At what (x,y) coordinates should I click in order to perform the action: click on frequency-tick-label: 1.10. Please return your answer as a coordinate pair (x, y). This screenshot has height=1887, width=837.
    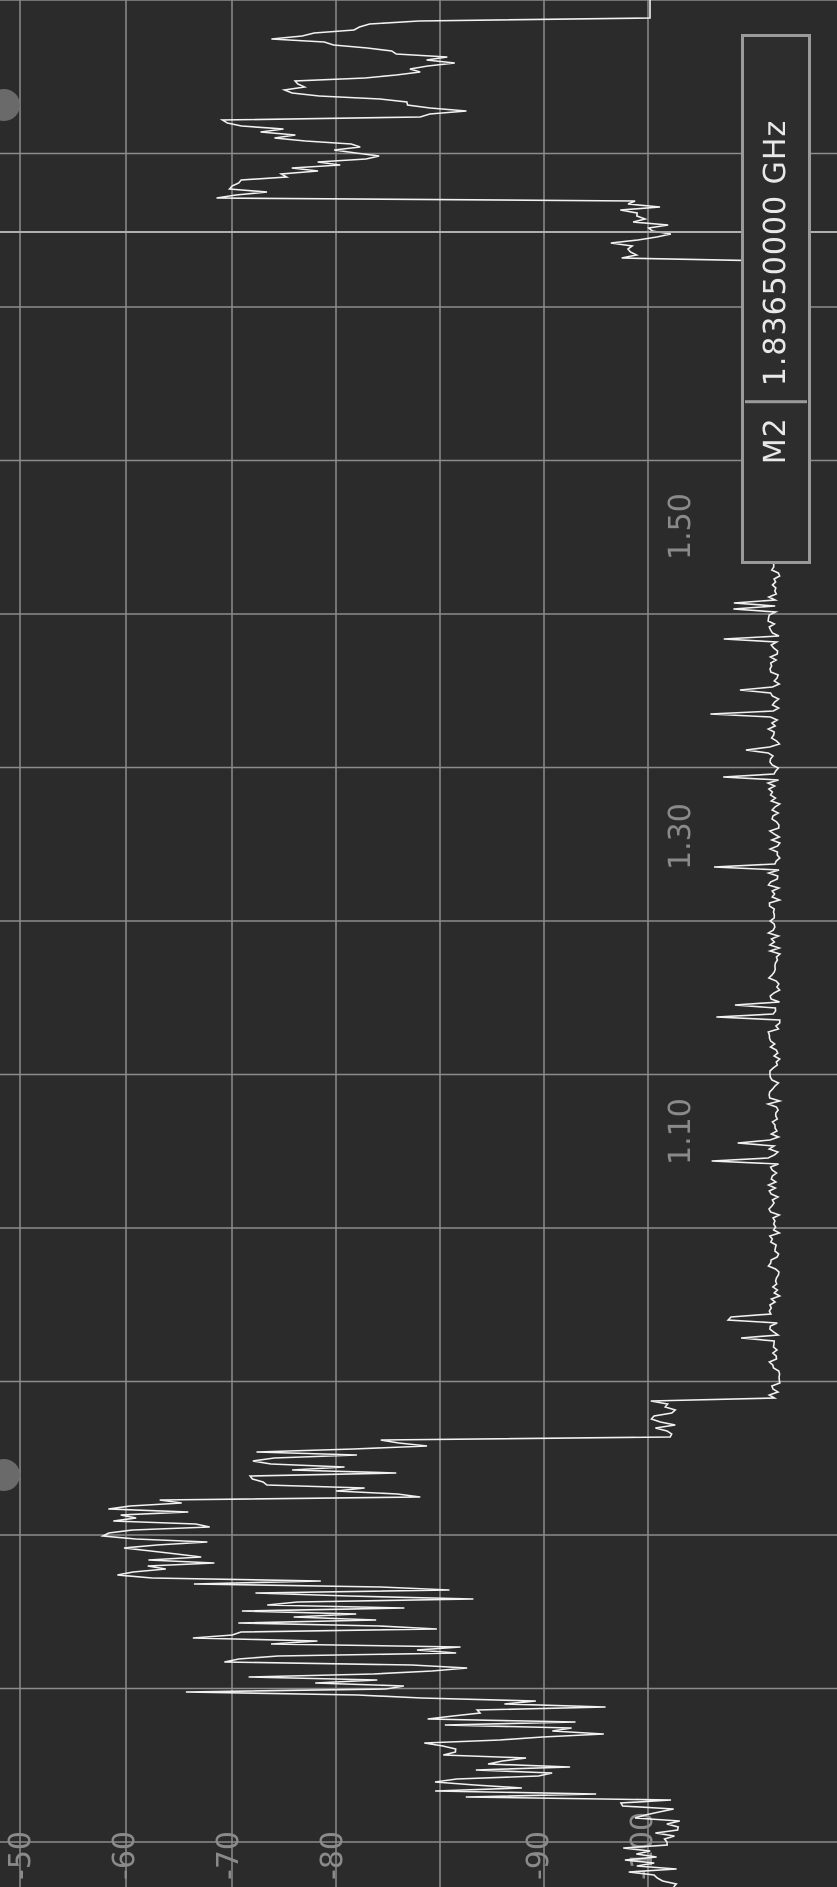
    Looking at the image, I should click on (680, 1131).